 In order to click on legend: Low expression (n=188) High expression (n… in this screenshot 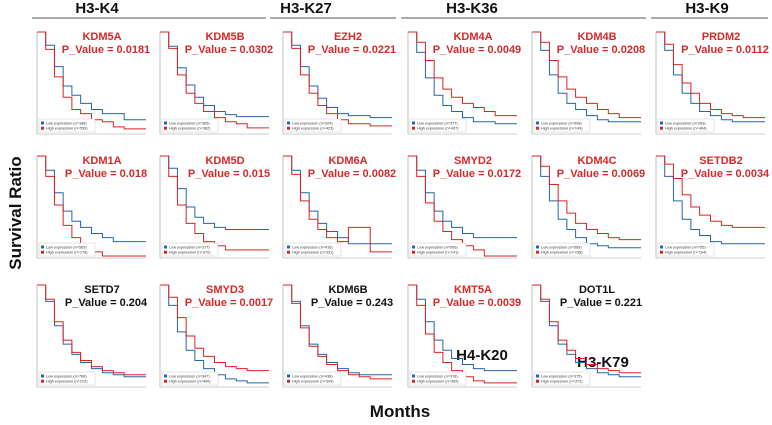, I will do `click(67, 125)`.